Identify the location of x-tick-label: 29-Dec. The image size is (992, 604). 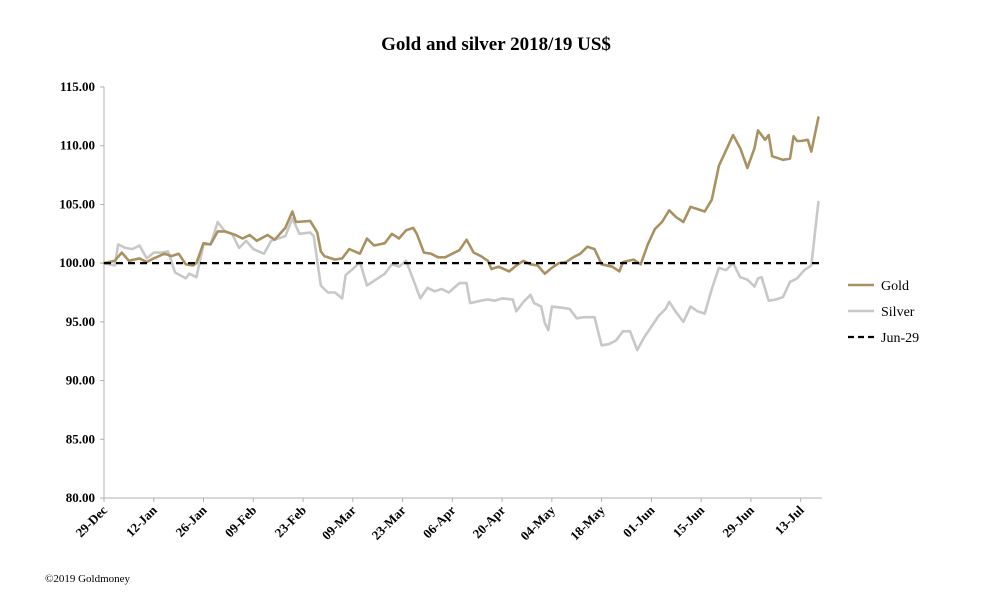
(91, 521).